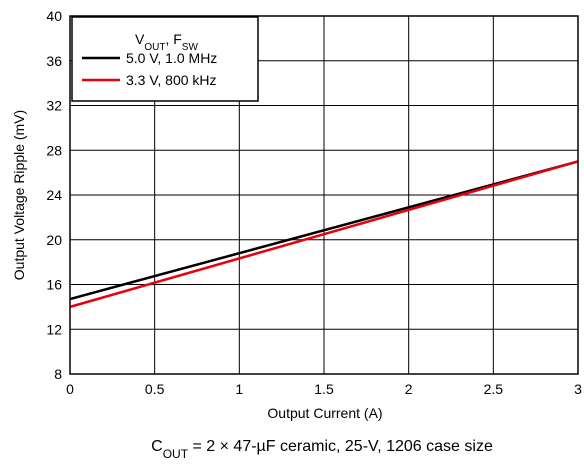  I want to click on x-tick-label: 2.5, so click(494, 389).